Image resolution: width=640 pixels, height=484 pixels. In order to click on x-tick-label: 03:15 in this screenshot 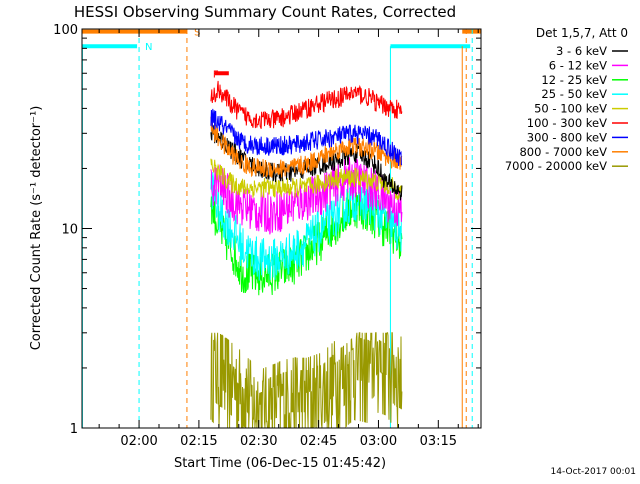, I will do `click(438, 441)`.